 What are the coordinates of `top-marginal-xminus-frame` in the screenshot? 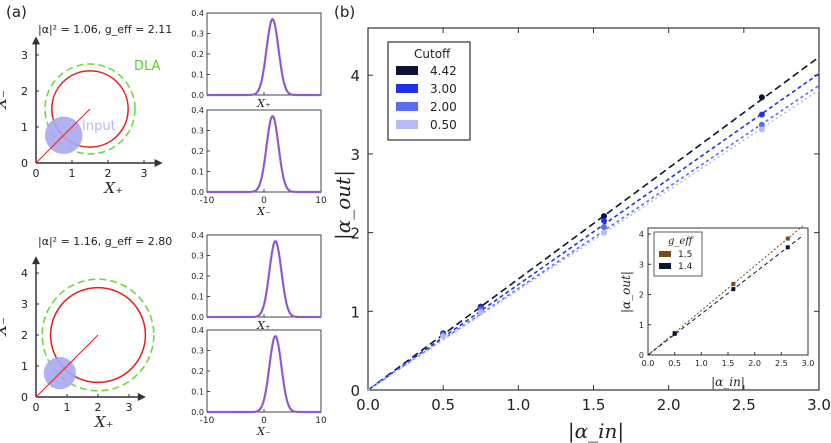 It's located at (264, 151).